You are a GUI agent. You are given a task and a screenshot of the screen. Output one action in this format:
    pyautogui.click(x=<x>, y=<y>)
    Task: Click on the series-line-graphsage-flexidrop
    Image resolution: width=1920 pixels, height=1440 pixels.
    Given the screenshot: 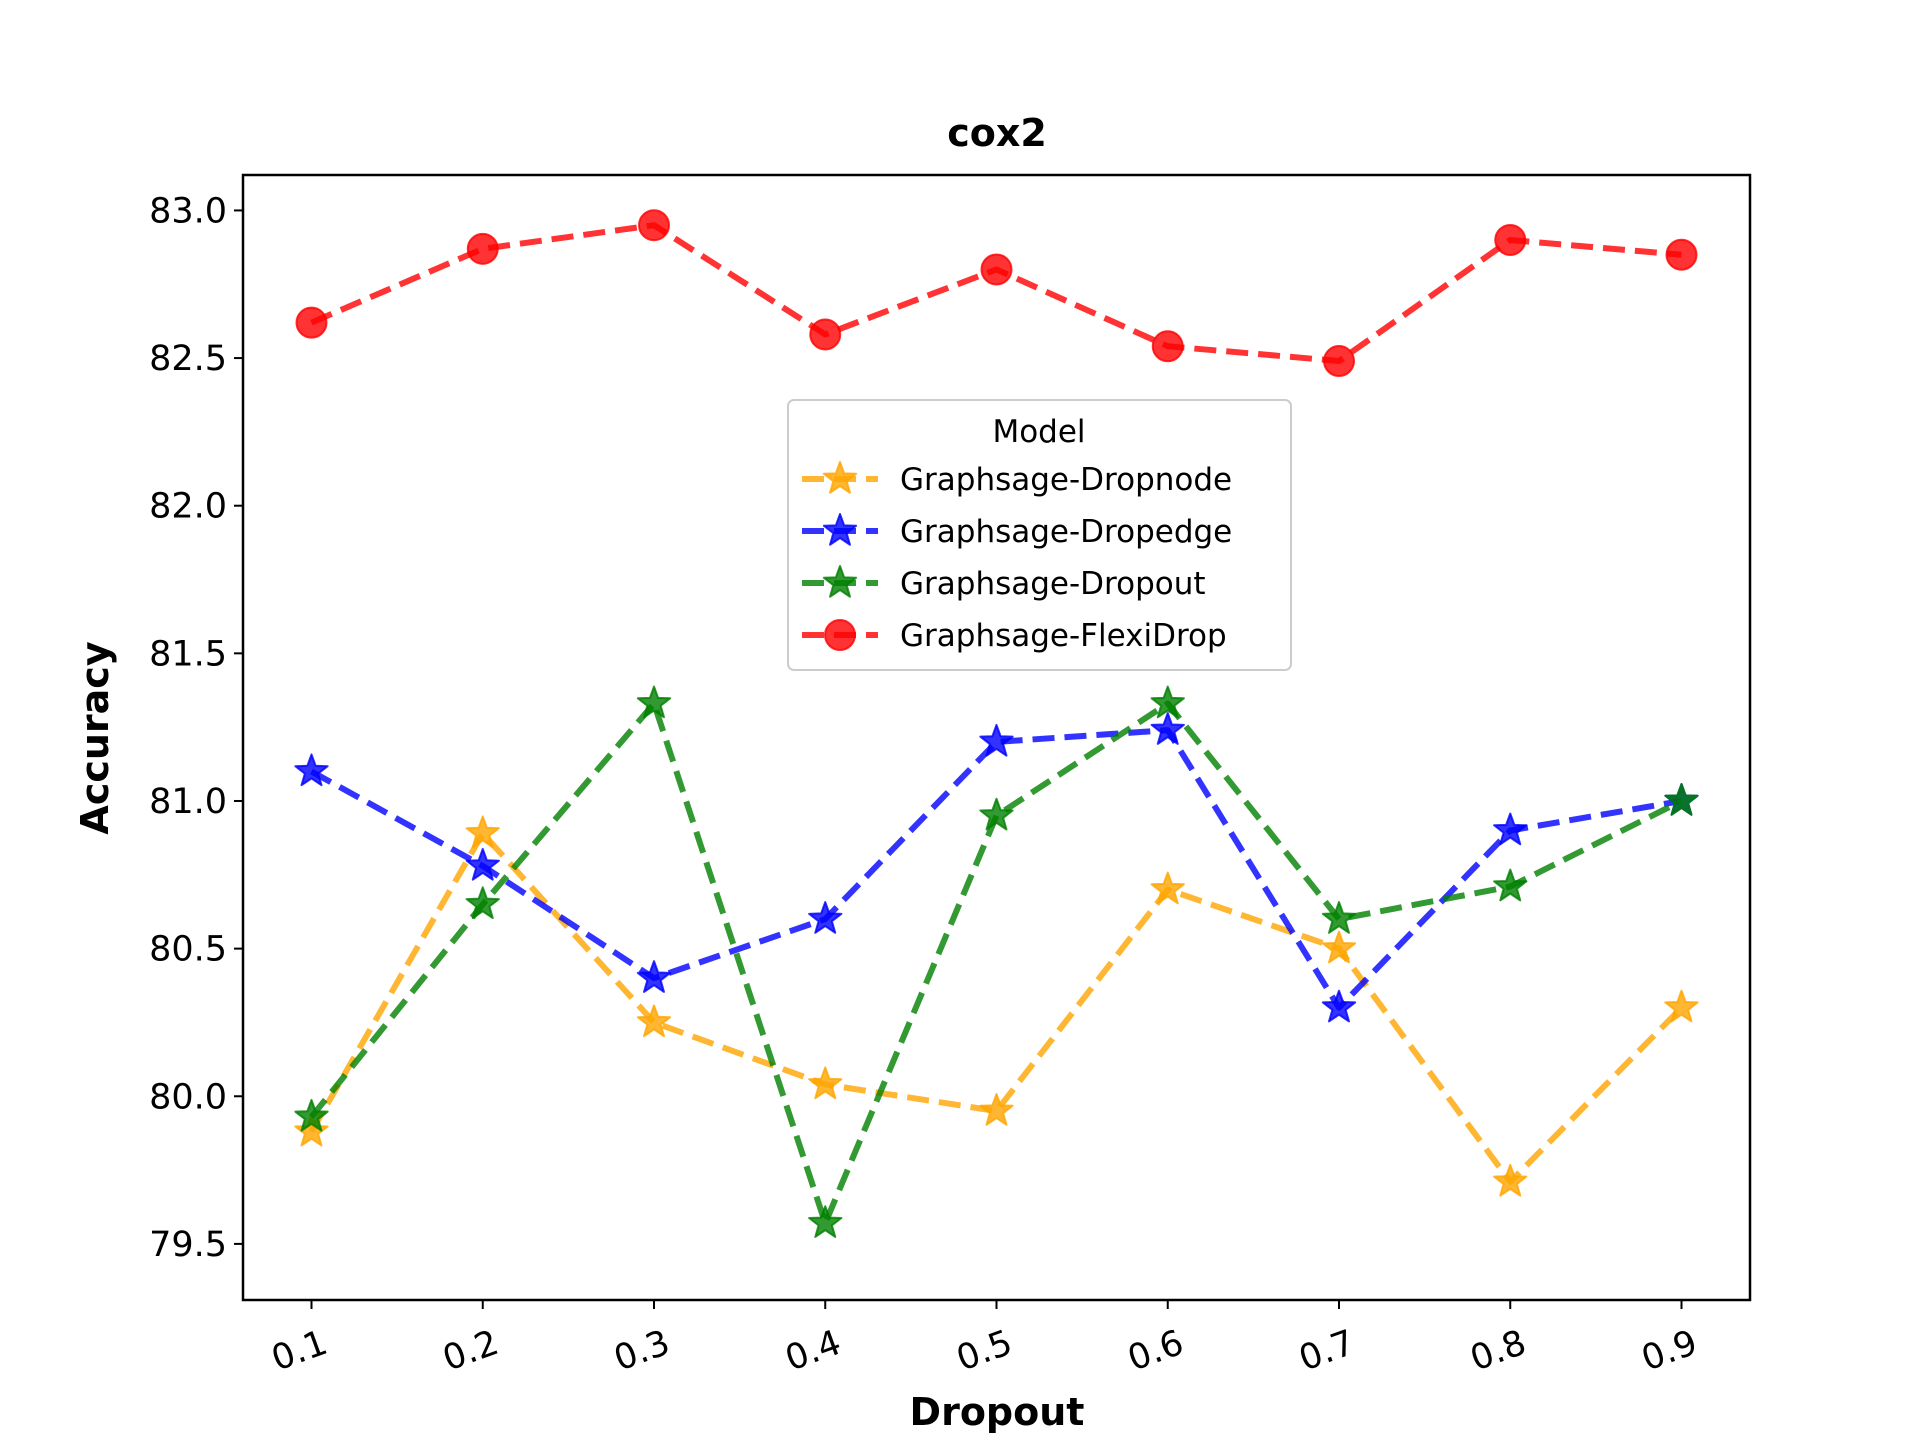 What is the action you would take?
    pyautogui.click(x=996, y=293)
    